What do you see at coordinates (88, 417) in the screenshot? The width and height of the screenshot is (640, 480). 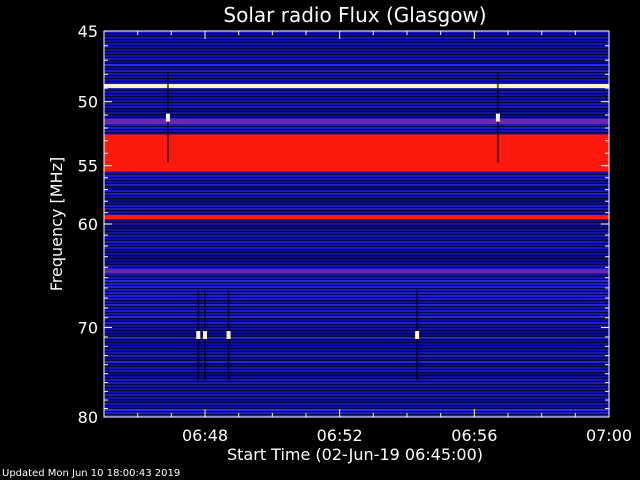 I see `y-tick-label: 80` at bounding box center [88, 417].